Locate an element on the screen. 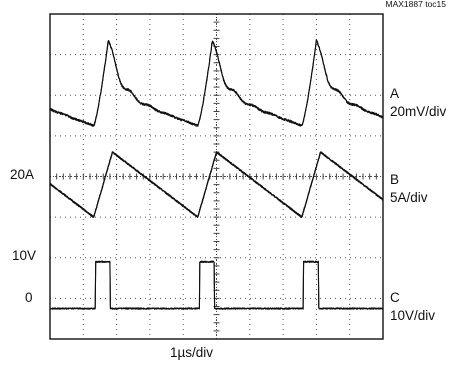 This screenshot has height=373, width=452. channel-b-level-label: 20A is located at coordinates (22, 174).